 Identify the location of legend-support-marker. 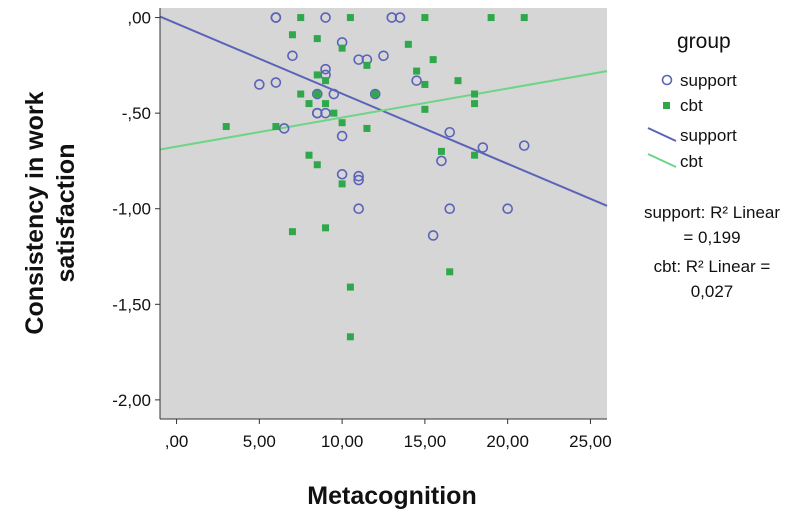
(667, 80).